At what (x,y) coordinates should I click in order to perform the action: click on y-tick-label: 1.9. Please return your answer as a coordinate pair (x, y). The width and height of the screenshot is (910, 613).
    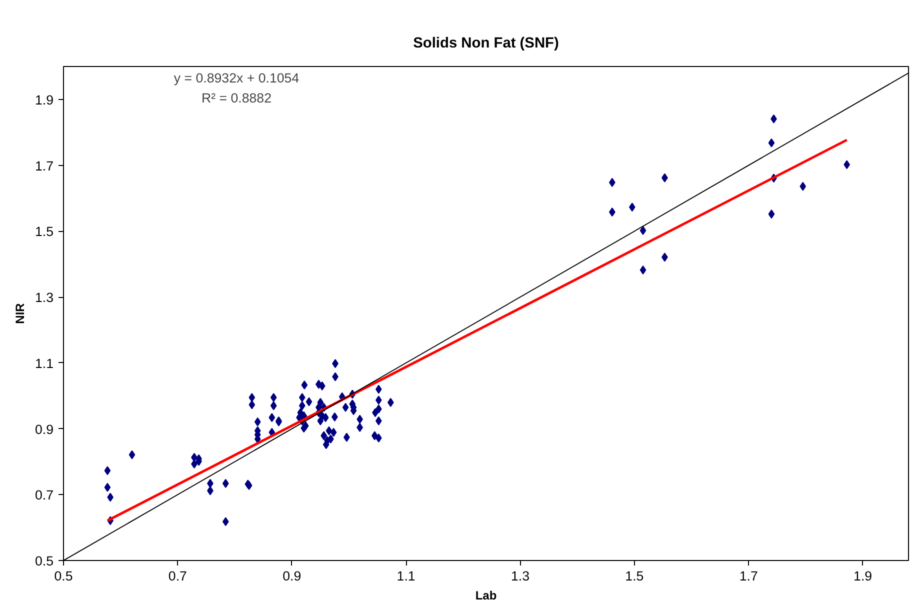
    Looking at the image, I should click on (44, 100).